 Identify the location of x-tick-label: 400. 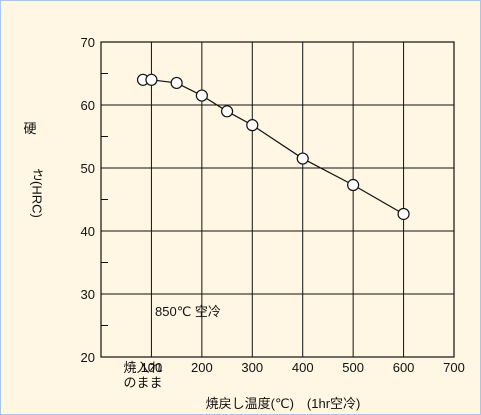
(303, 367).